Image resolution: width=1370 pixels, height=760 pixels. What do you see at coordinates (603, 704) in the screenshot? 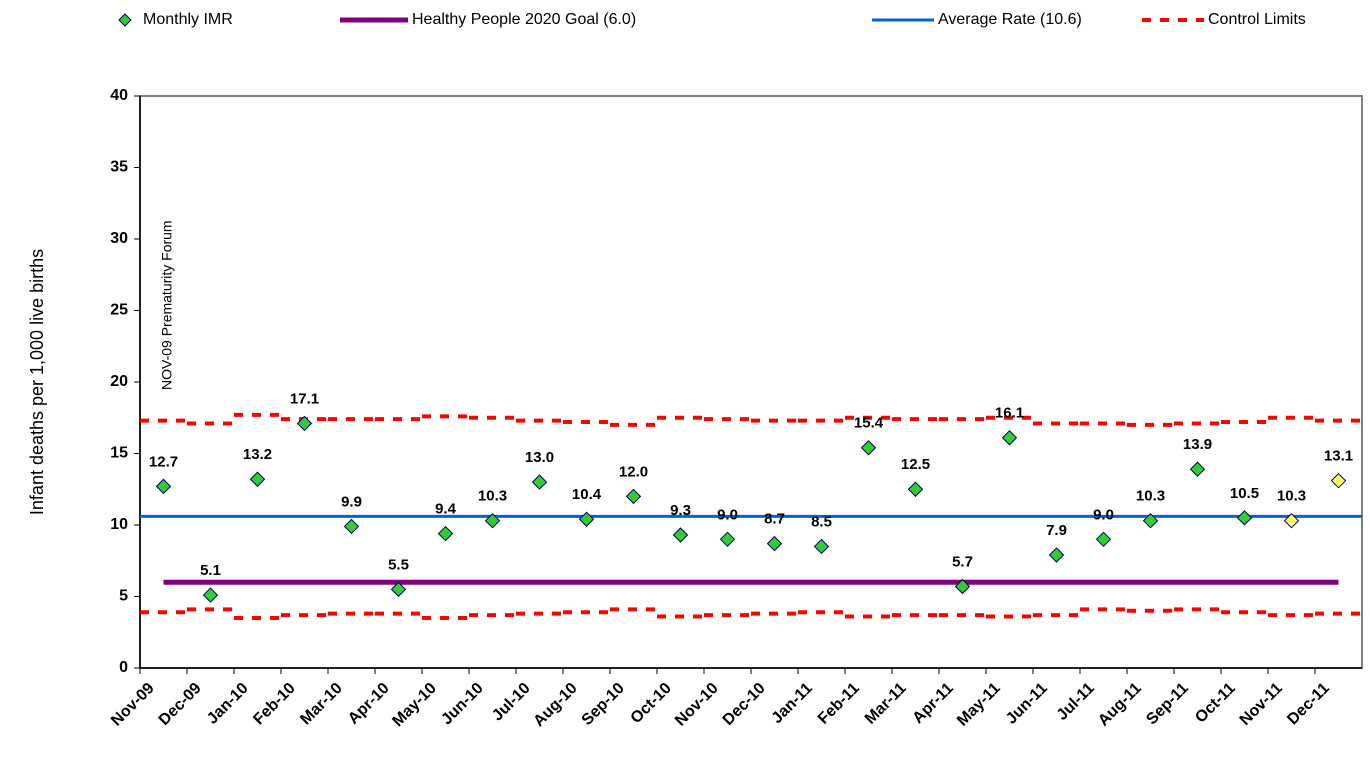
I see `x-tick-label: Sep-10` at bounding box center [603, 704].